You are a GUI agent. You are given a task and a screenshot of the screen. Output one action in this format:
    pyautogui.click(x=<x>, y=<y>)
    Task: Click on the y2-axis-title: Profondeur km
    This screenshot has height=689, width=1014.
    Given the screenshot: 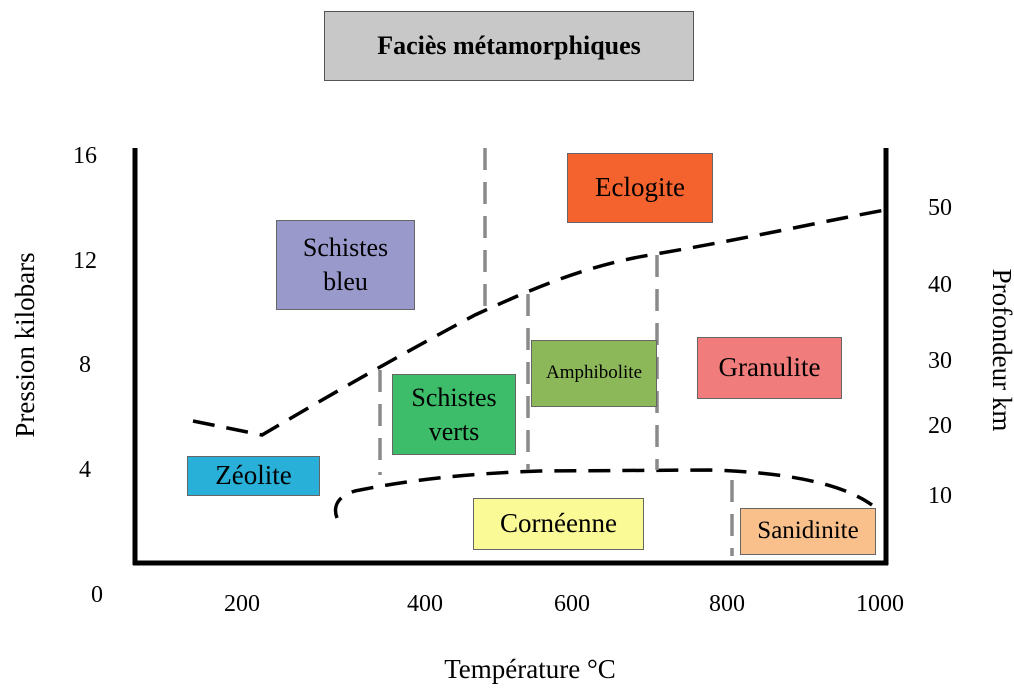 What is the action you would take?
    pyautogui.click(x=1000, y=350)
    